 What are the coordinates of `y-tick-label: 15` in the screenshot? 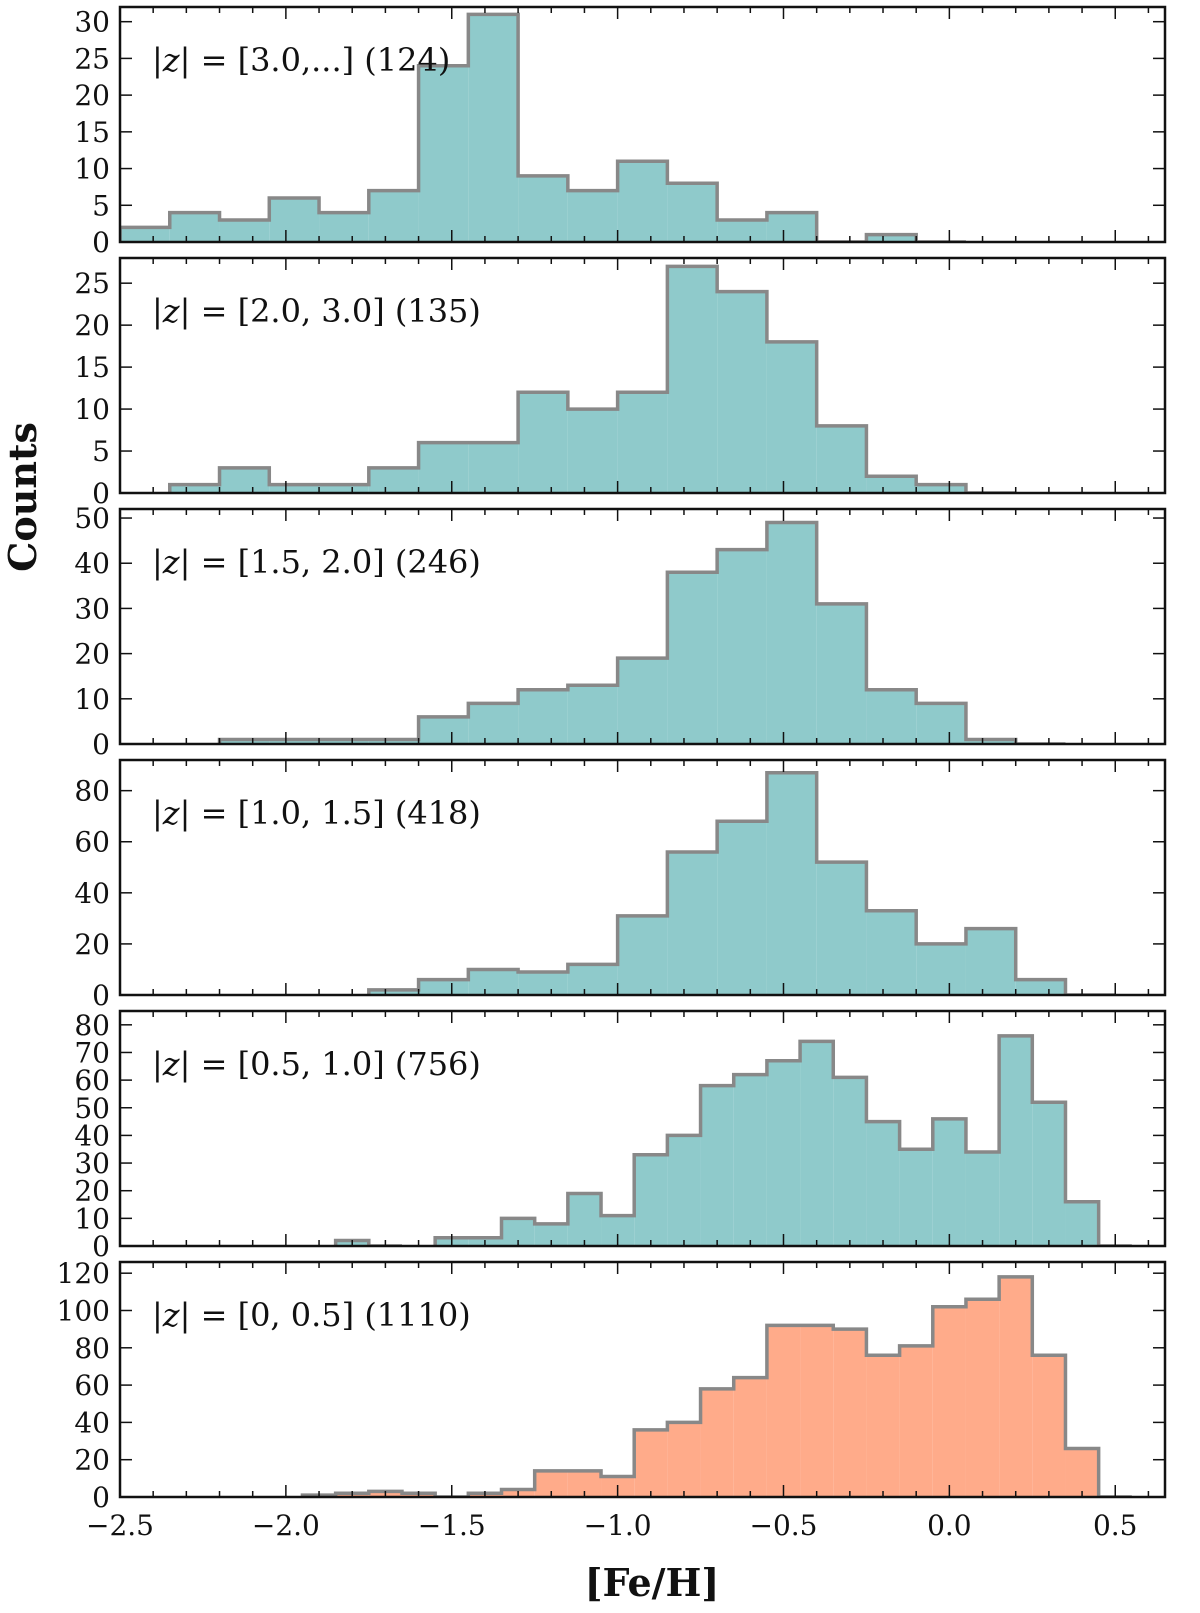 It's located at (92, 367).